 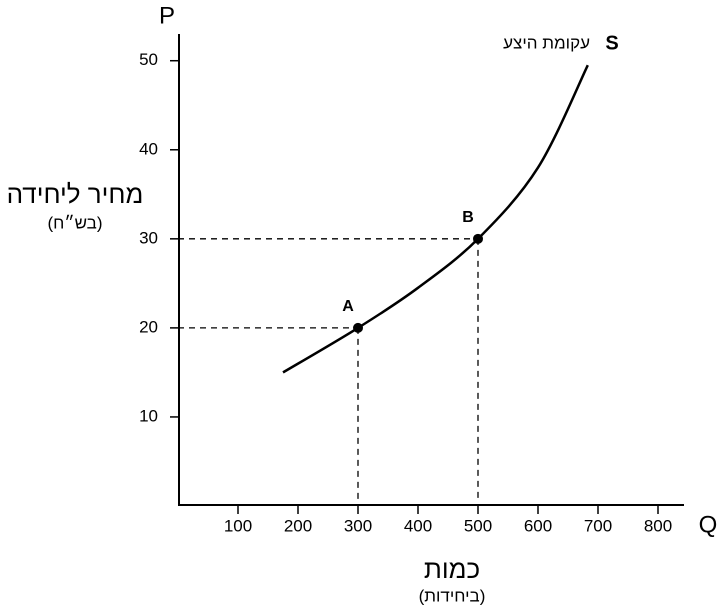 I want to click on curve-name: עקומת היצע, so click(x=546, y=43).